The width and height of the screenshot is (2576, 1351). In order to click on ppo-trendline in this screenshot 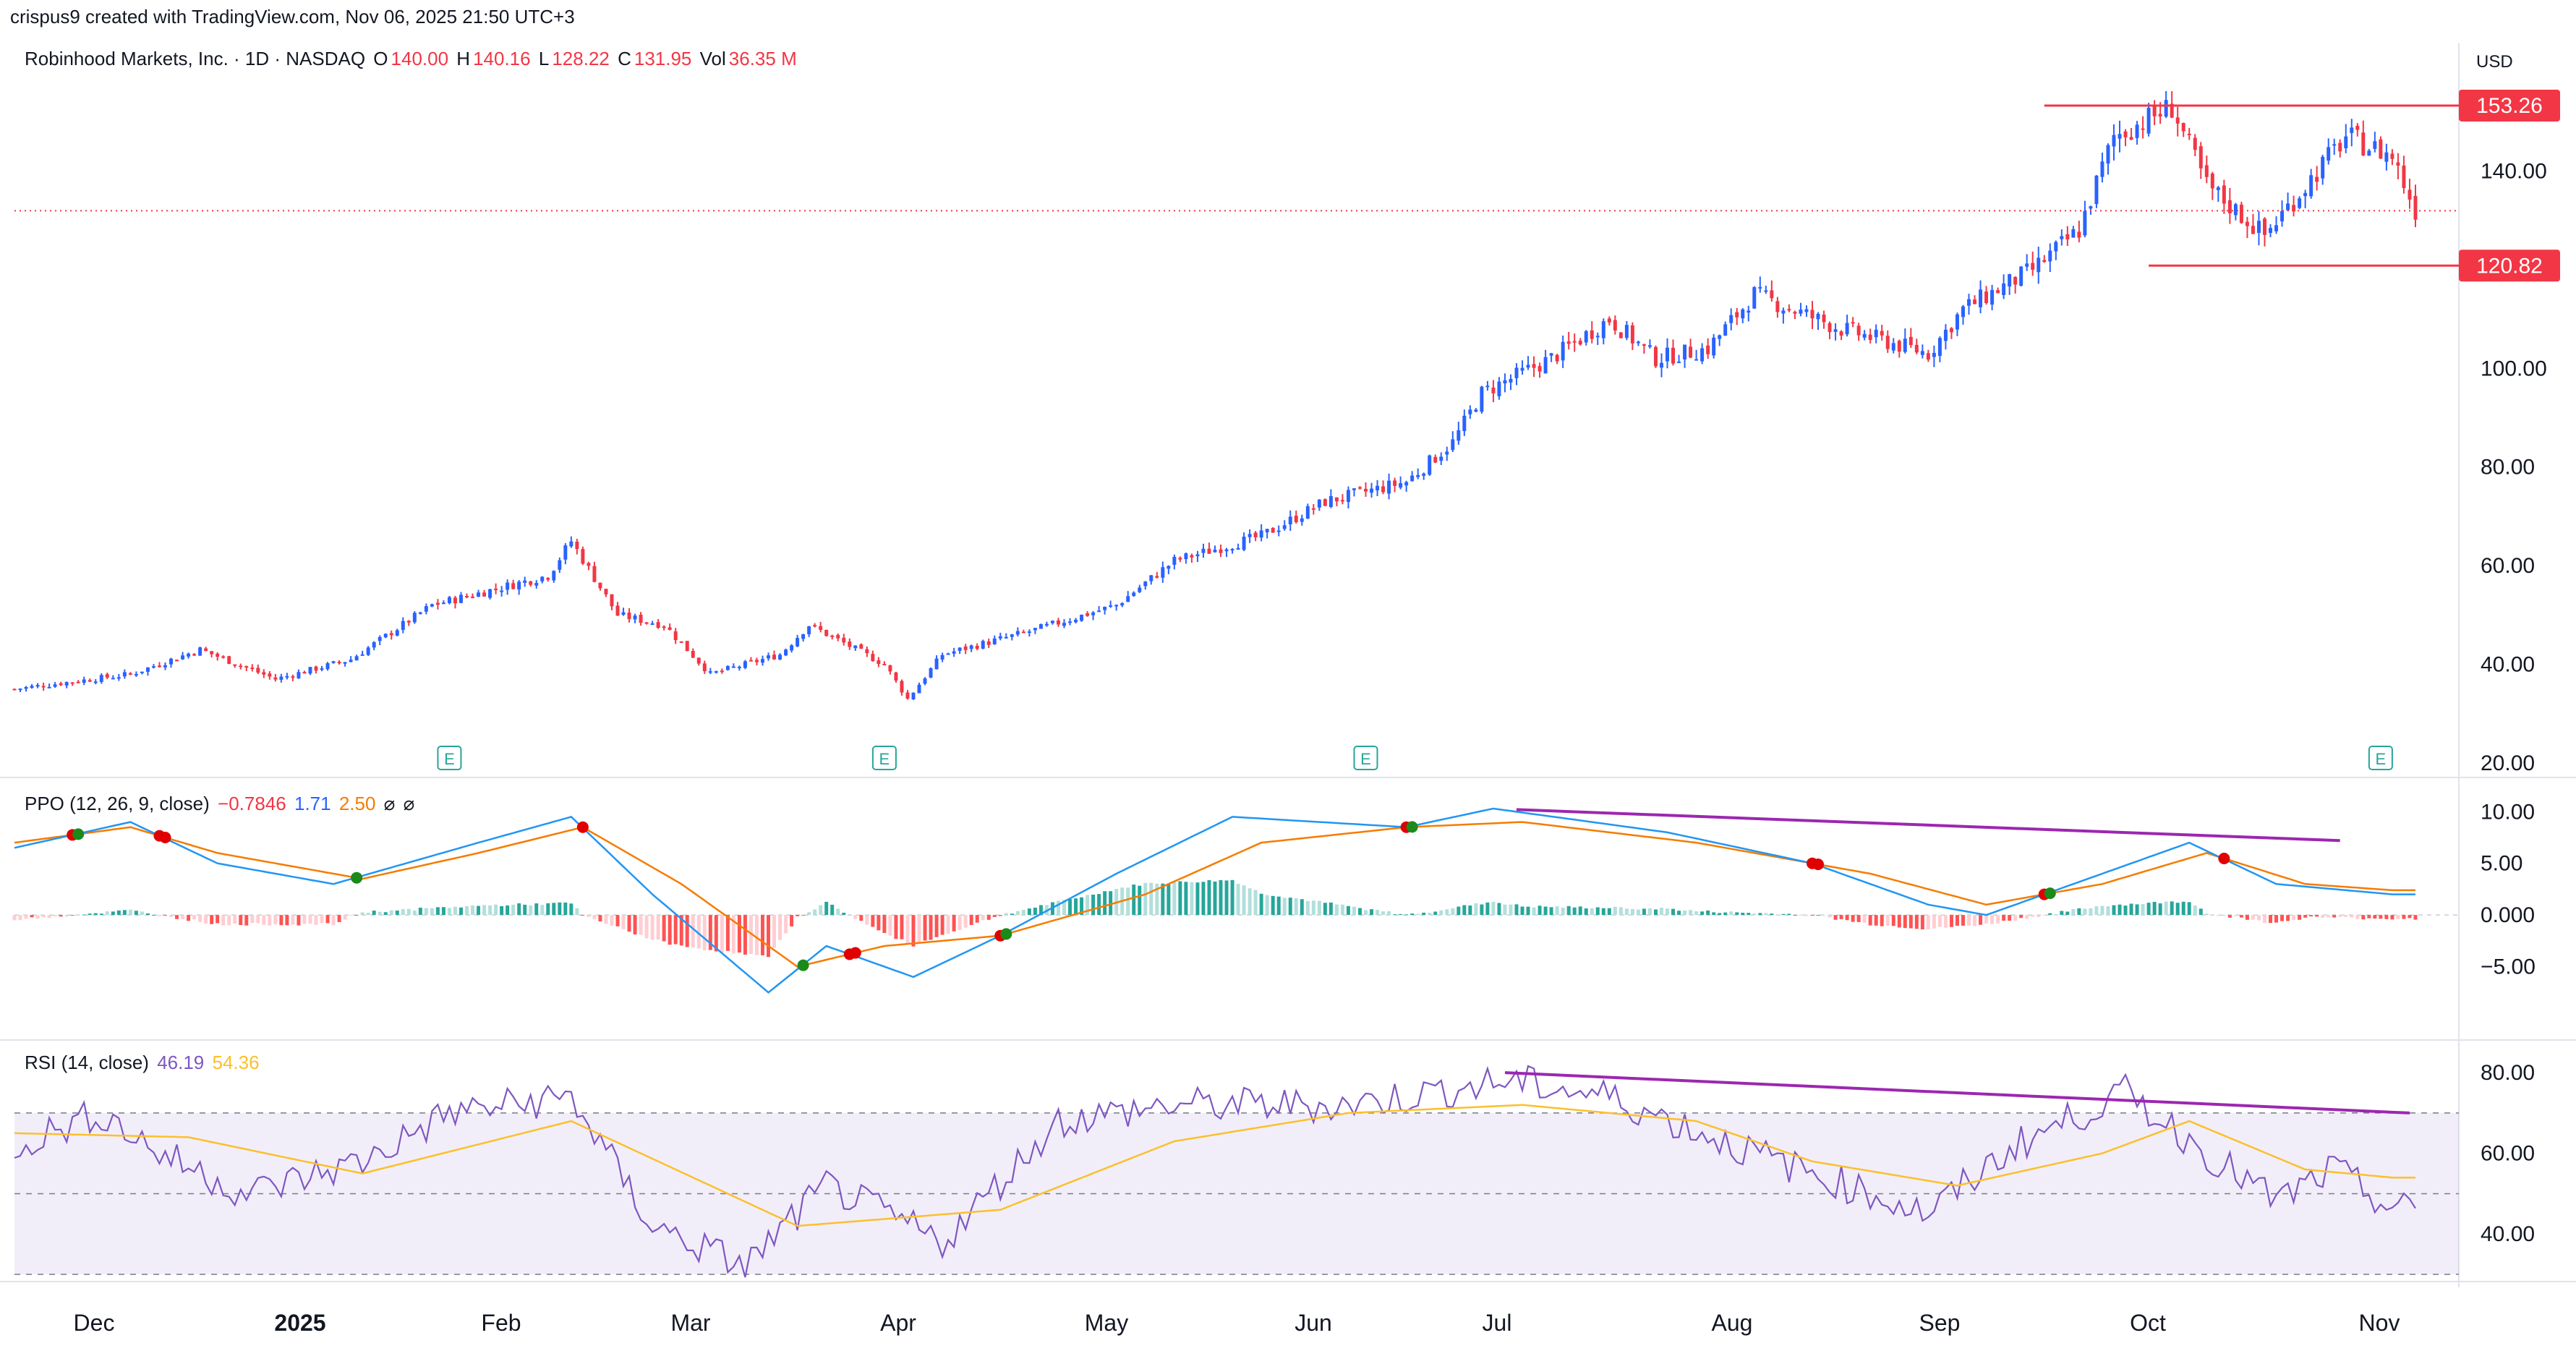, I will do `click(1928, 825)`.